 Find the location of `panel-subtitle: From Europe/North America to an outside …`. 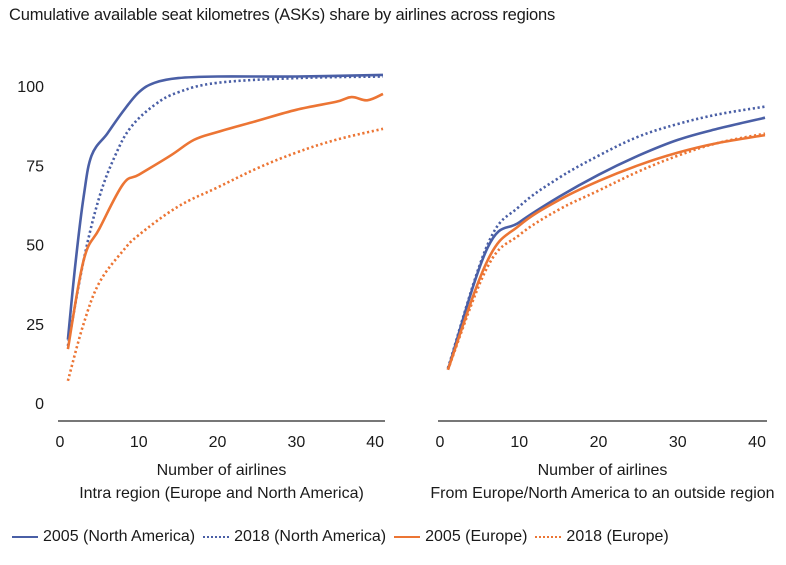

panel-subtitle: From Europe/North America to an outside … is located at coordinates (602, 493).